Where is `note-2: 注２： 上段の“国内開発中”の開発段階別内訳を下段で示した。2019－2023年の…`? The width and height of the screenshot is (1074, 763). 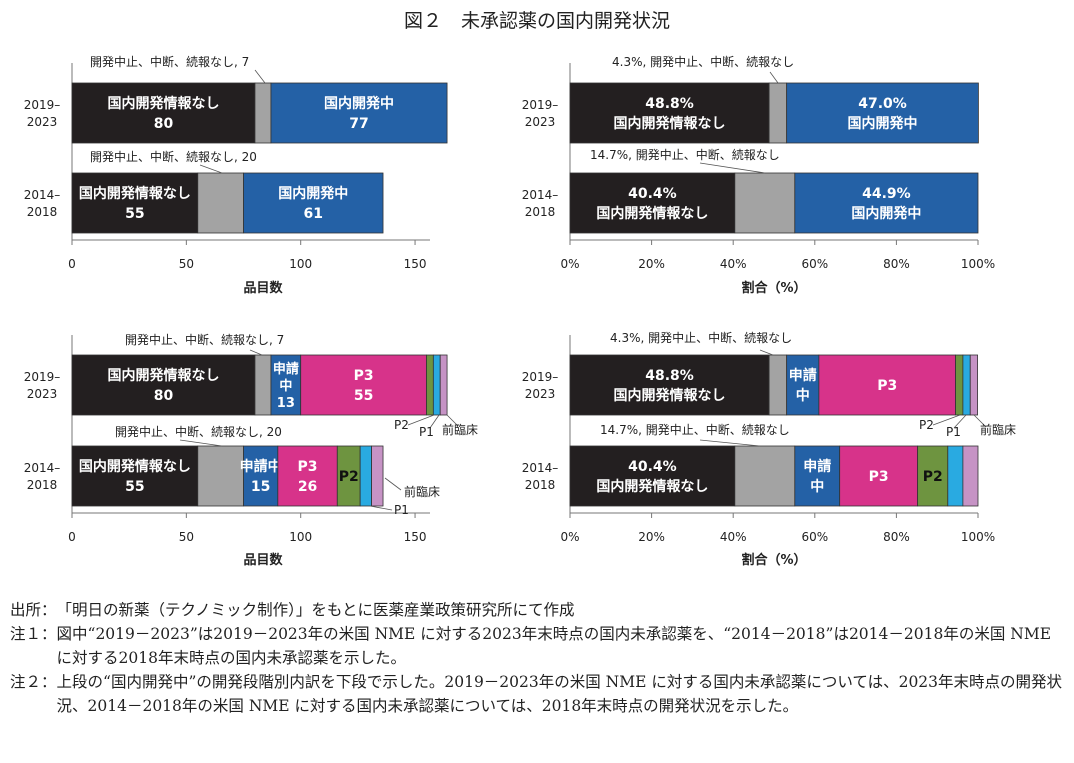 note-2: 注２： 上段の“国内開発中”の開発段階別内訳を下段で示した。2019－2023年の… is located at coordinates (537, 694).